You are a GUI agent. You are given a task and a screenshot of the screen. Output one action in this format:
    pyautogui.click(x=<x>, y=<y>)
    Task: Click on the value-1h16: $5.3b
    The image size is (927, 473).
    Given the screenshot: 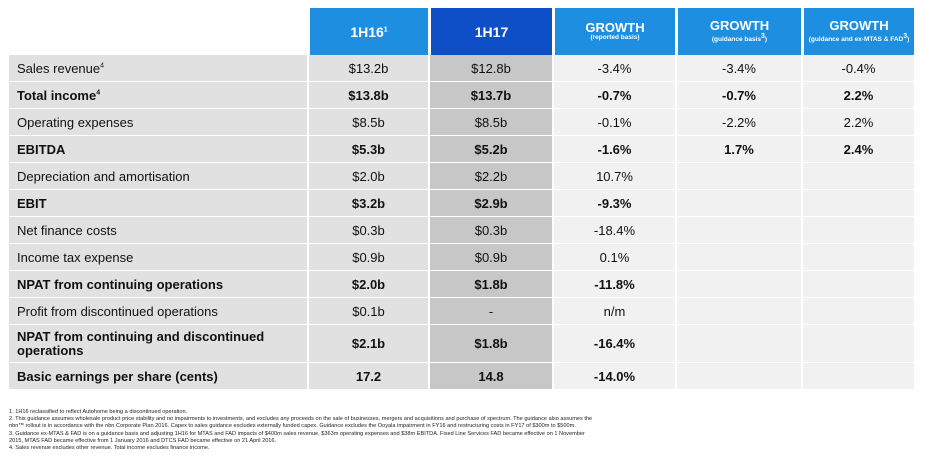 What is the action you would take?
    pyautogui.click(x=367, y=149)
    